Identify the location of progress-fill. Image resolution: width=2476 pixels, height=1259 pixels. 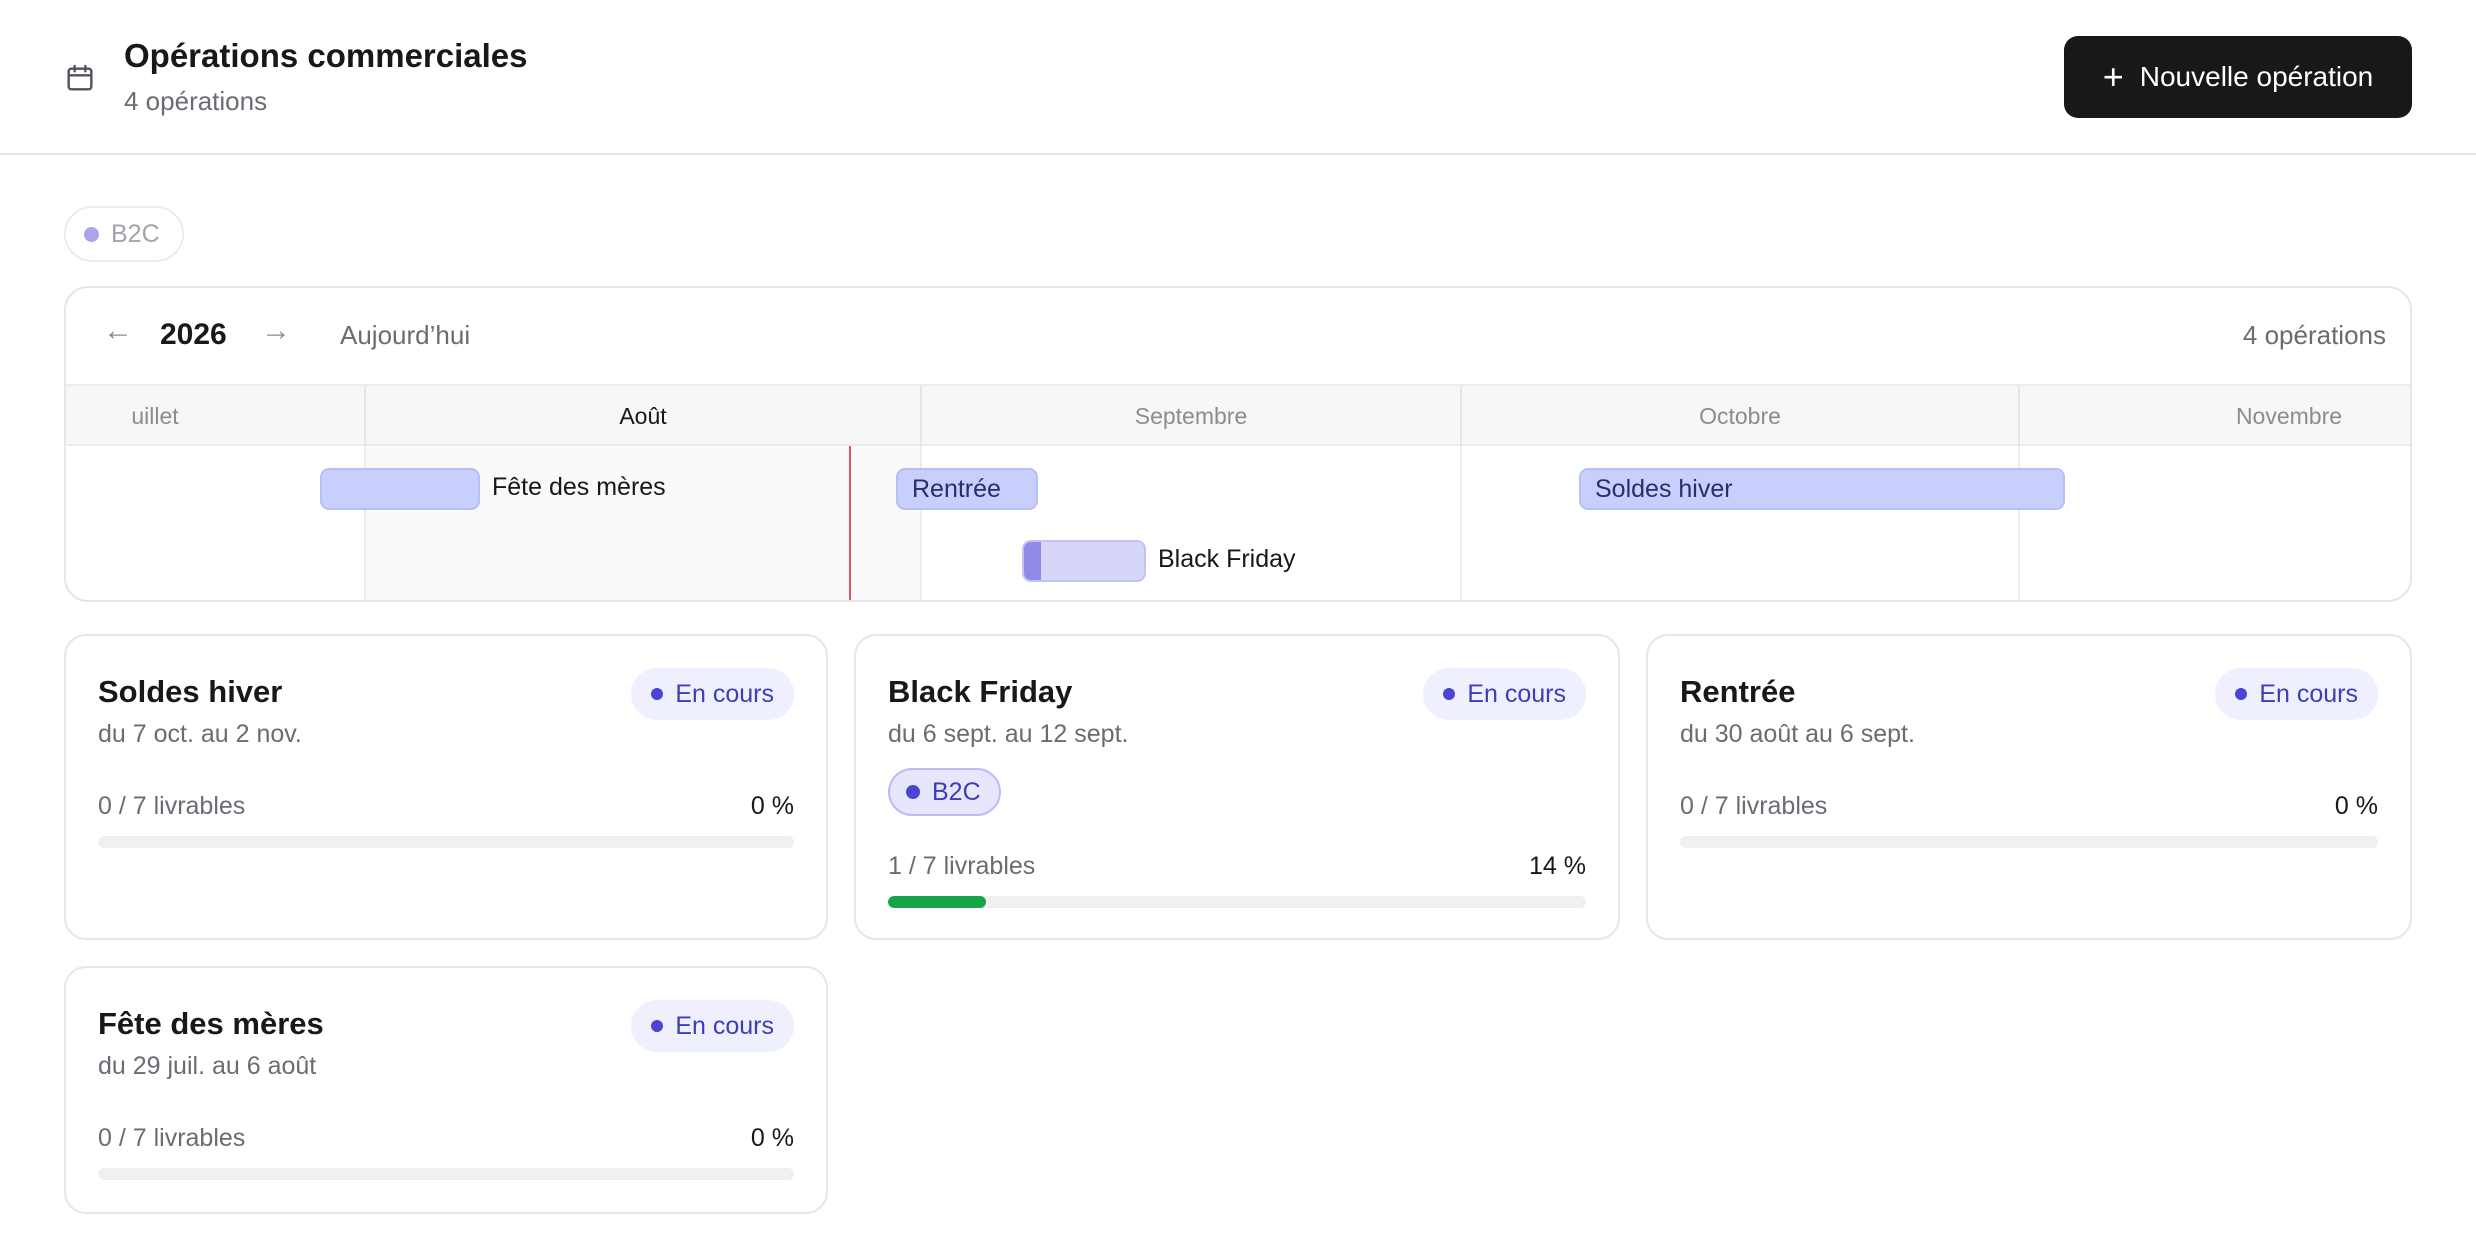
(937, 902).